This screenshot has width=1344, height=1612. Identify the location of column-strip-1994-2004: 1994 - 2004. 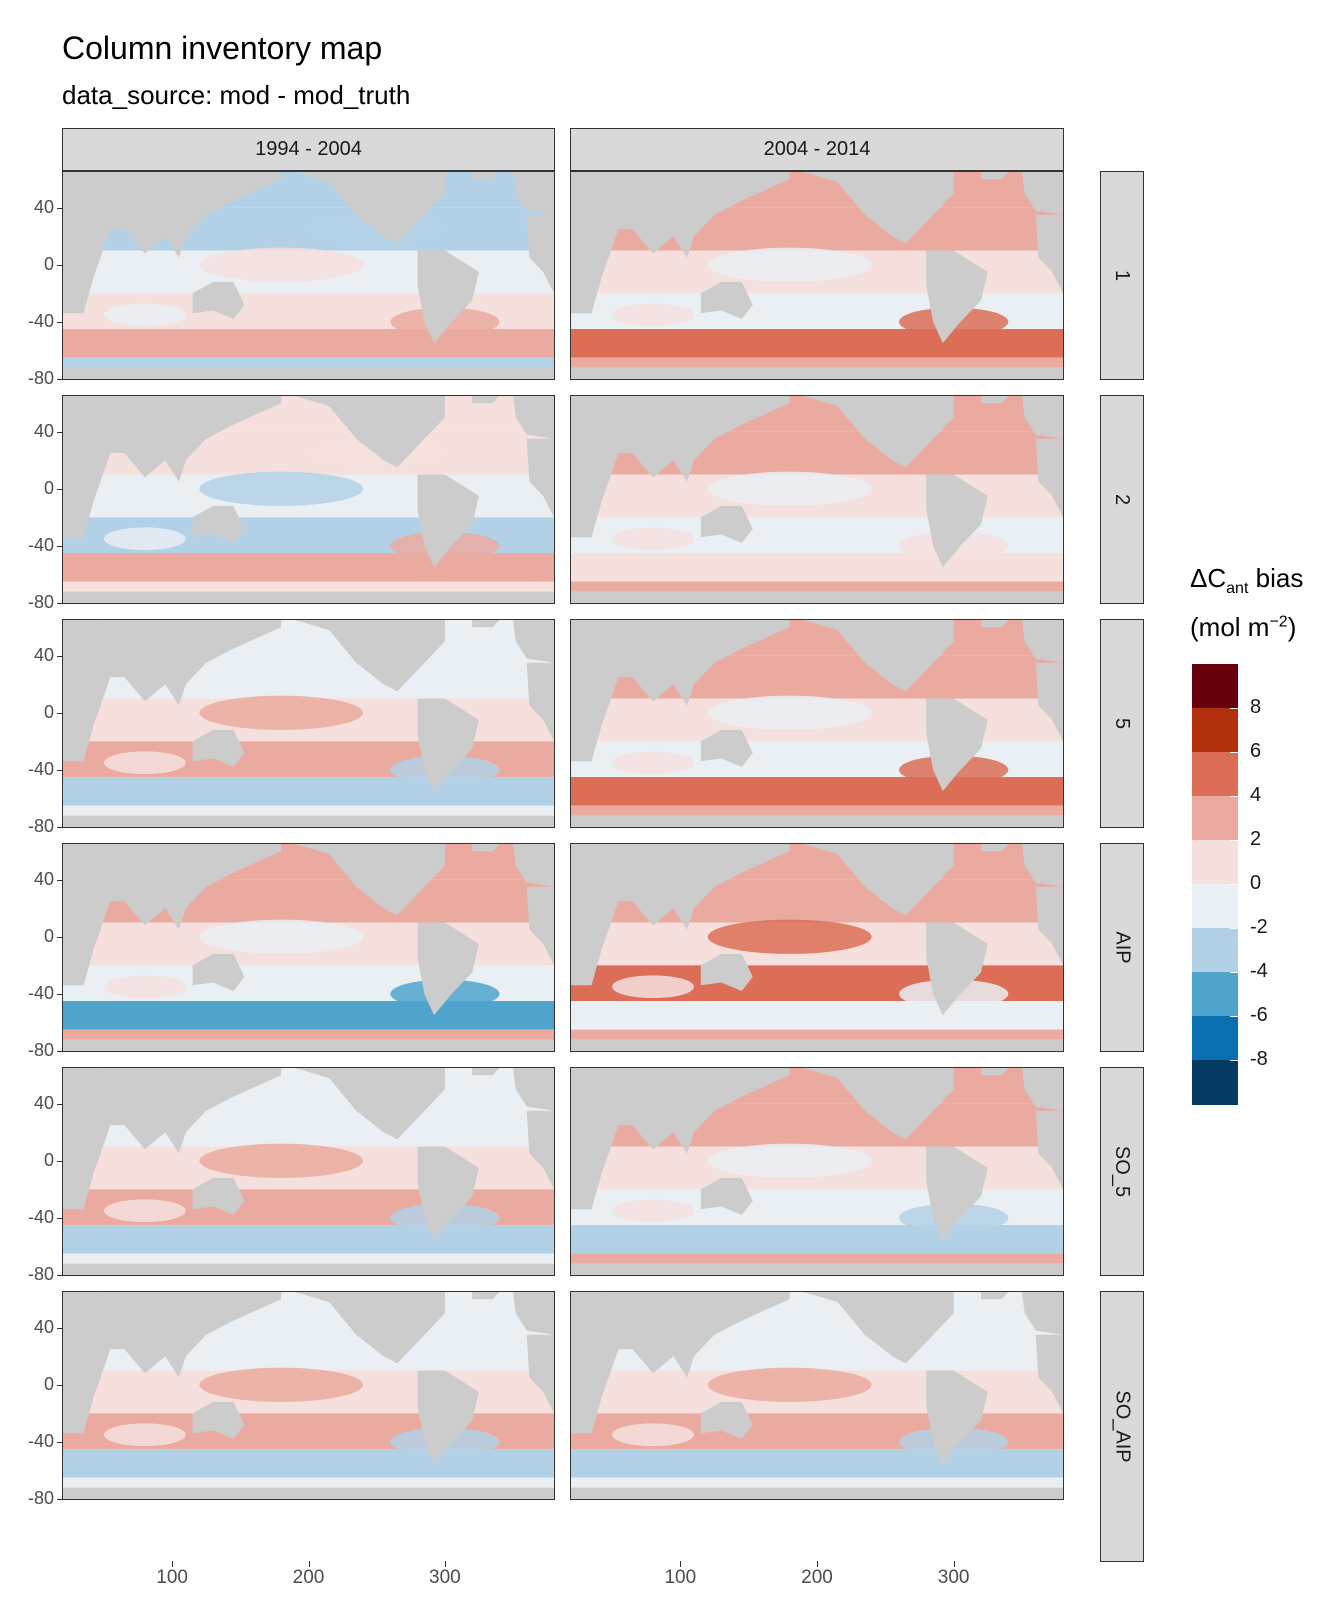
(308, 149).